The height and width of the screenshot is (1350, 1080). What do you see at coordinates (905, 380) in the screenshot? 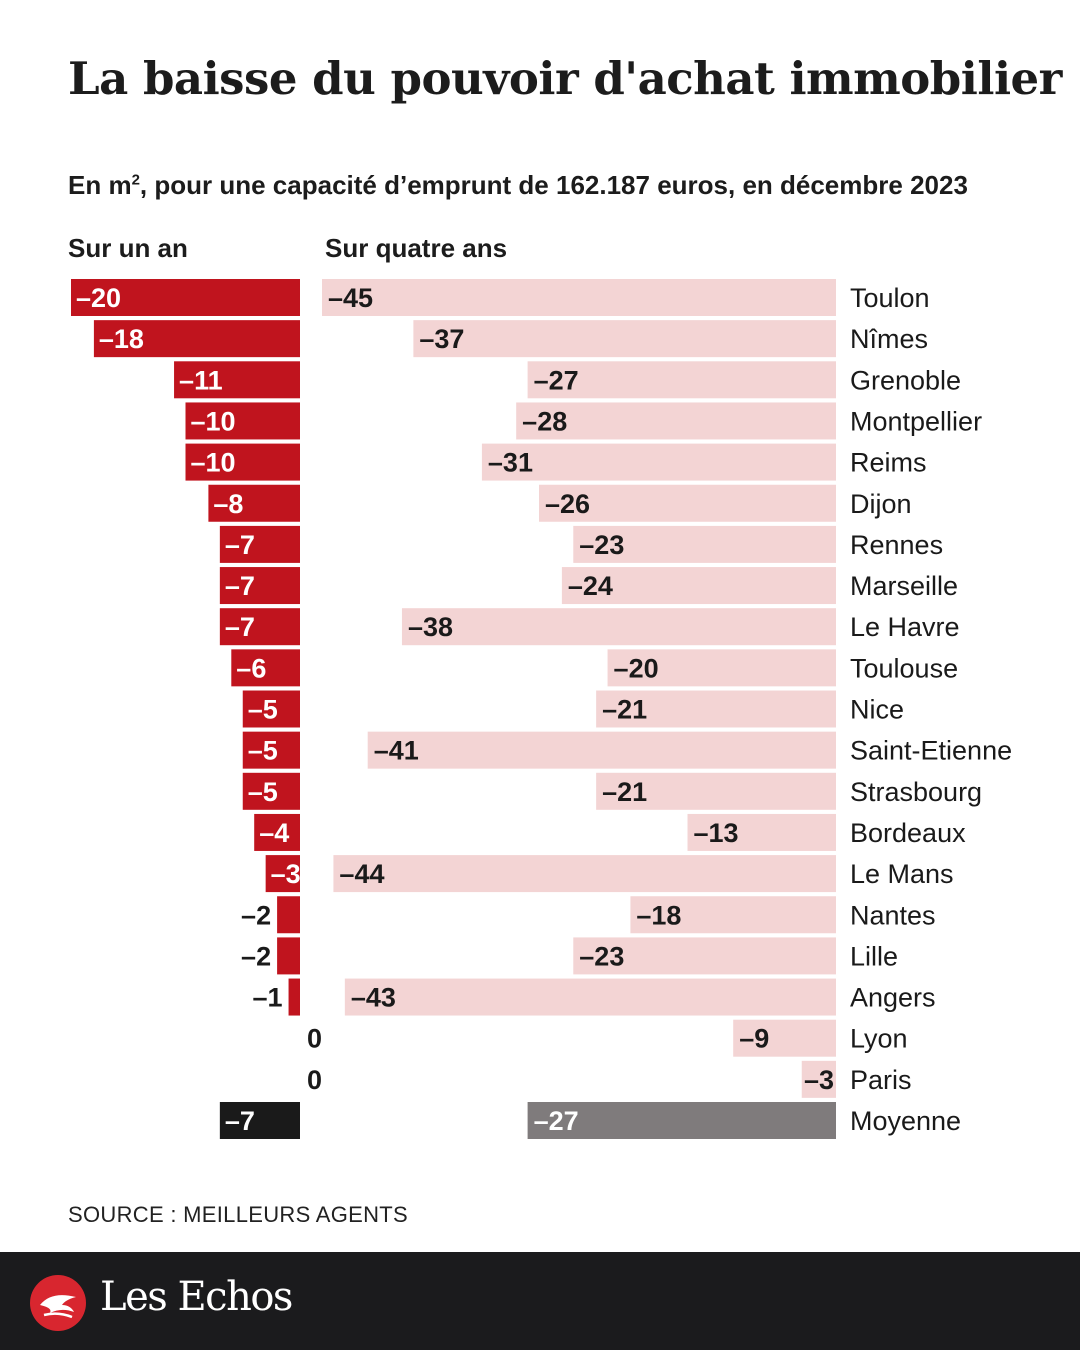
I see `category-label: Grenoble` at bounding box center [905, 380].